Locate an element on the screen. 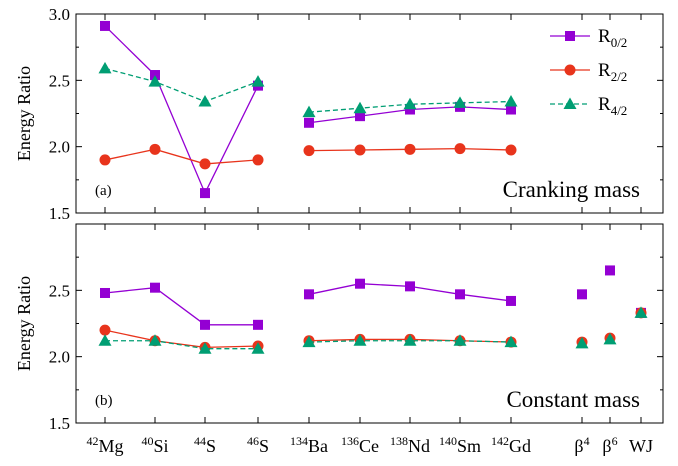  legend-label: R4/2 is located at coordinates (612, 106).